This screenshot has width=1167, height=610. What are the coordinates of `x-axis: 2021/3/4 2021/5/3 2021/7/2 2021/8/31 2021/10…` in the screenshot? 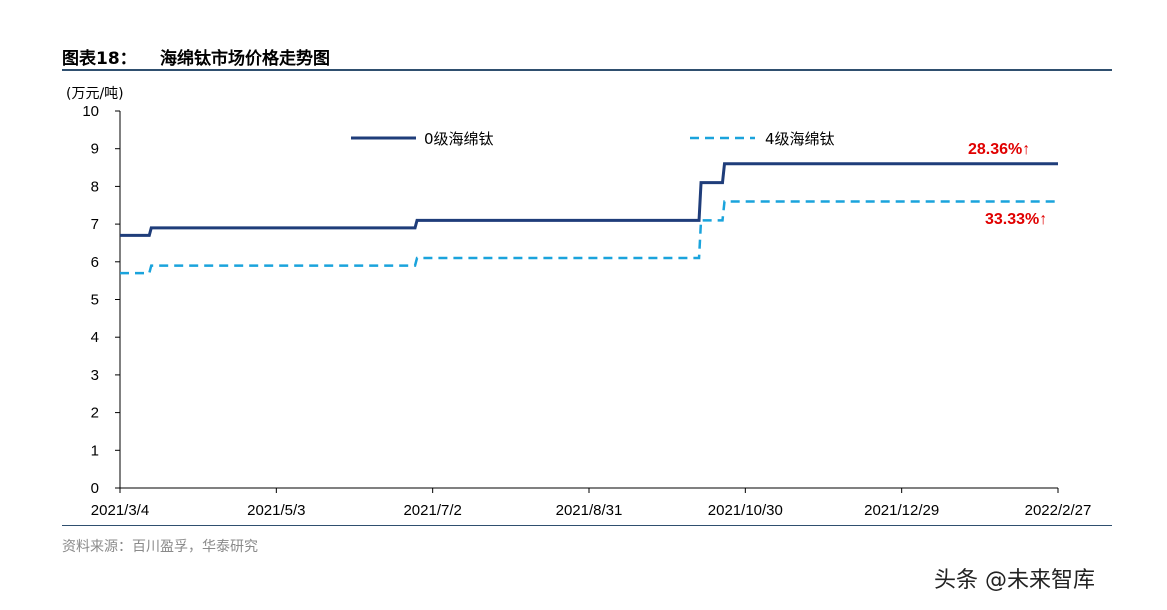 It's located at (591, 503).